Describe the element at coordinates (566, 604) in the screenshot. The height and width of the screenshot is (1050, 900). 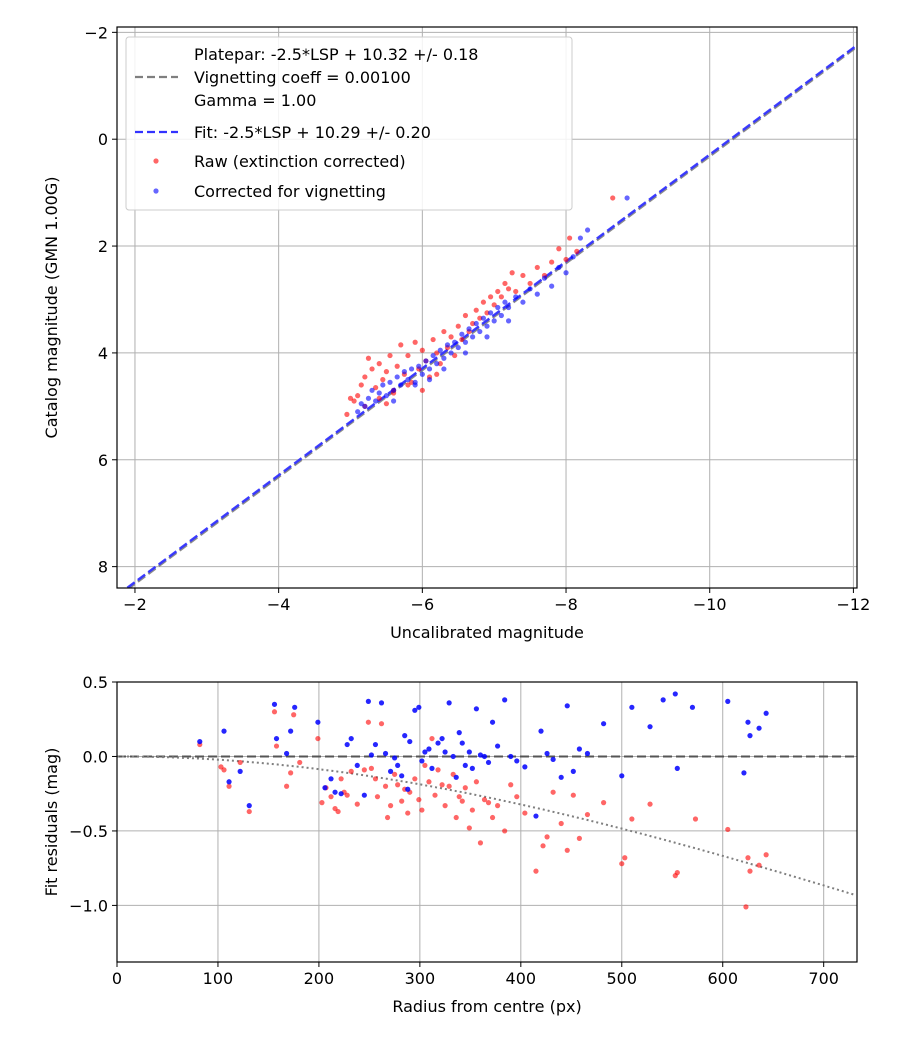
I see `x-tick-label: −8` at that location.